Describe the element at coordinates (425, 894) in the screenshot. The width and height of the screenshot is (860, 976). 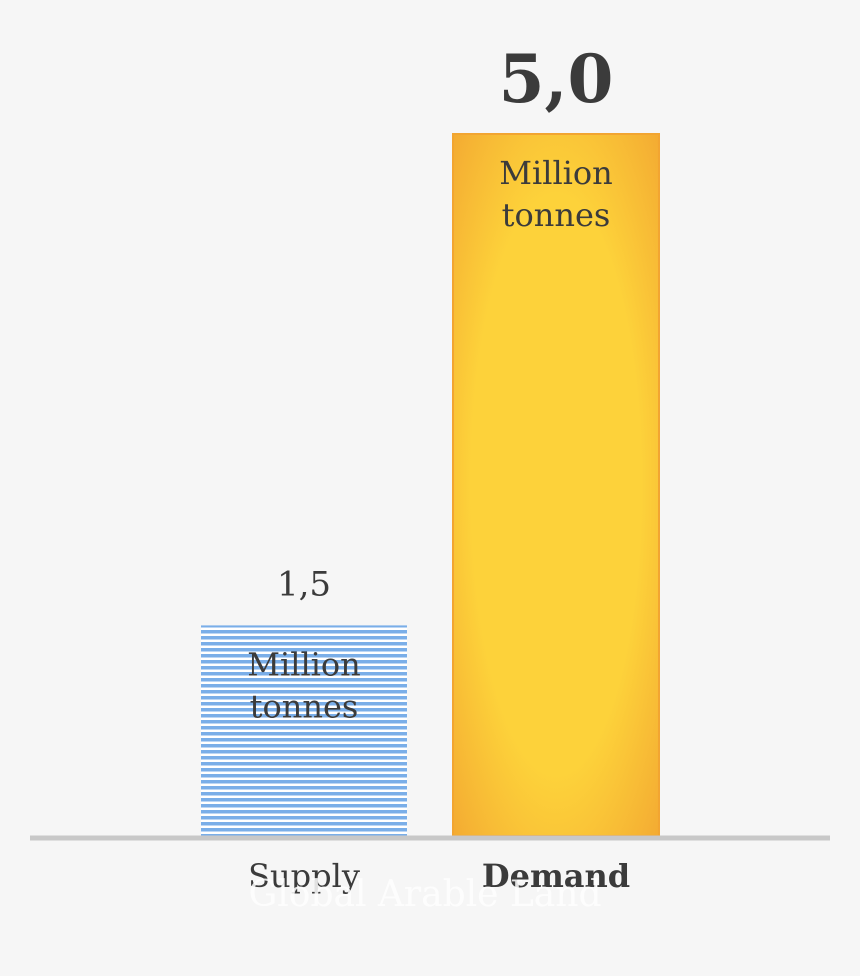
I see `watermark: Global Arable Land` at that location.